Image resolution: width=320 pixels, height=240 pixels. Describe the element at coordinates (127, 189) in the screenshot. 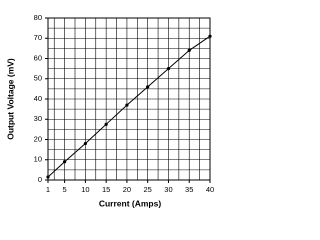

I see `x-tick-label: 20` at that location.